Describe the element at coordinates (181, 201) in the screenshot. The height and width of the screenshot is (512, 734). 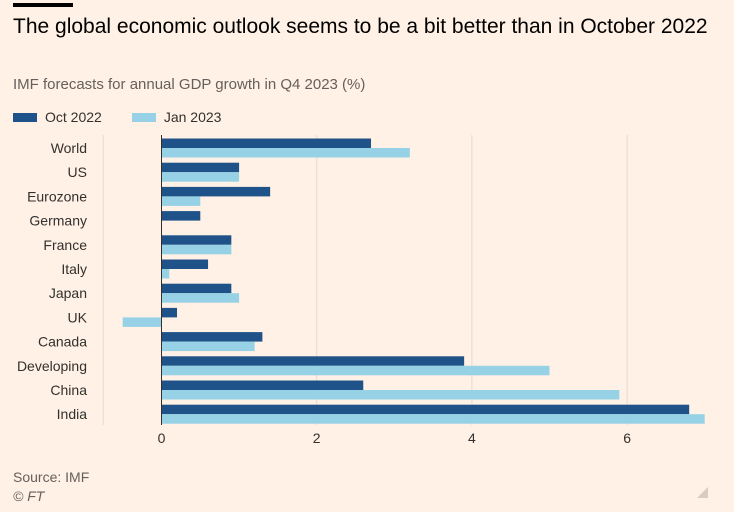
I see `bar-eurozone-jan-2023` at that location.